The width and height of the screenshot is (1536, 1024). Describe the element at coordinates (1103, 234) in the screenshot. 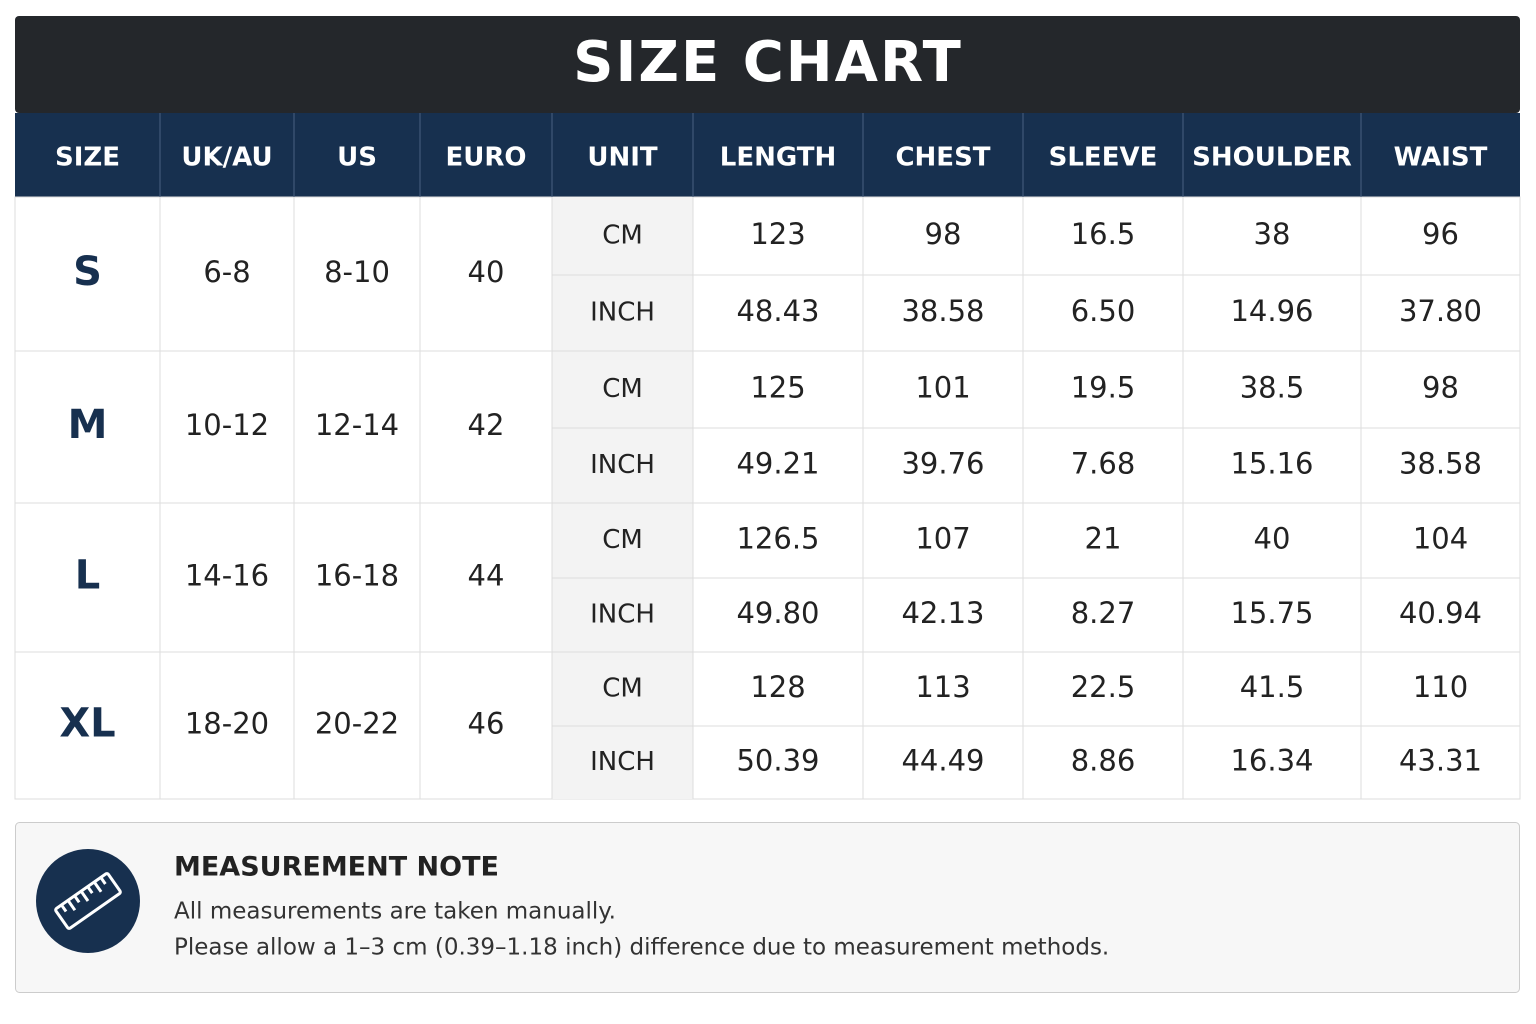

I see `measurement: 16.5` at that location.